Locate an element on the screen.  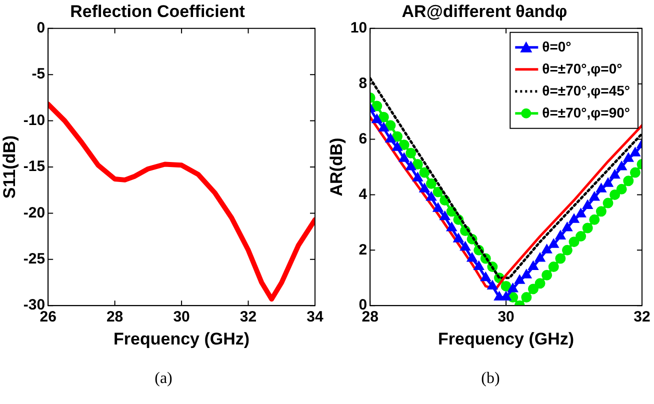
legend-label: θ=0° is located at coordinates (557, 46).